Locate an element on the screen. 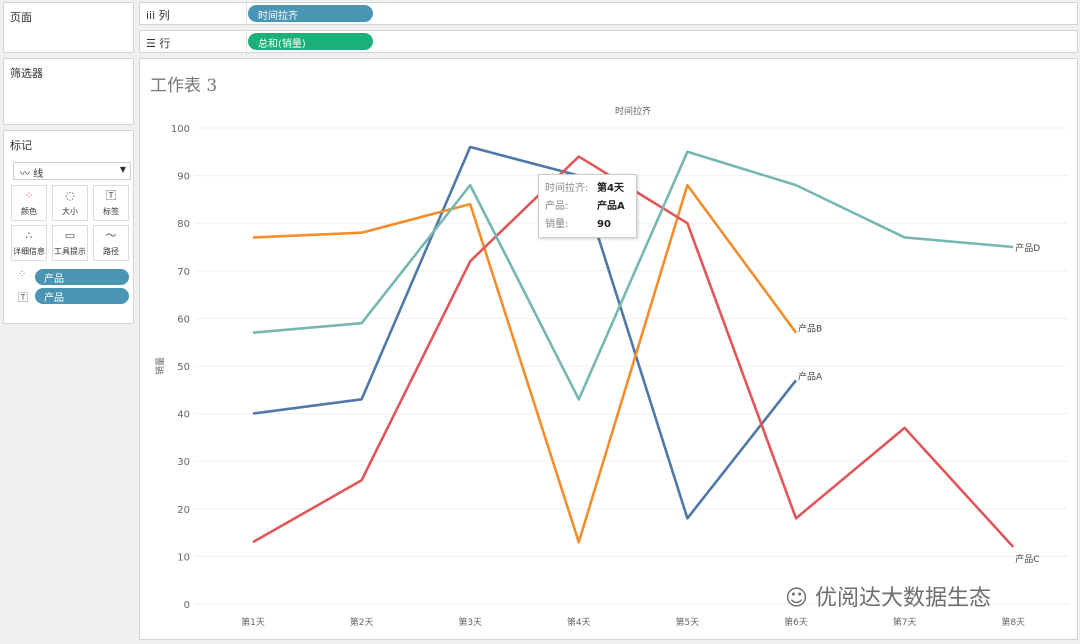  color-button: ⁘ 颜色 is located at coordinates (29, 203).